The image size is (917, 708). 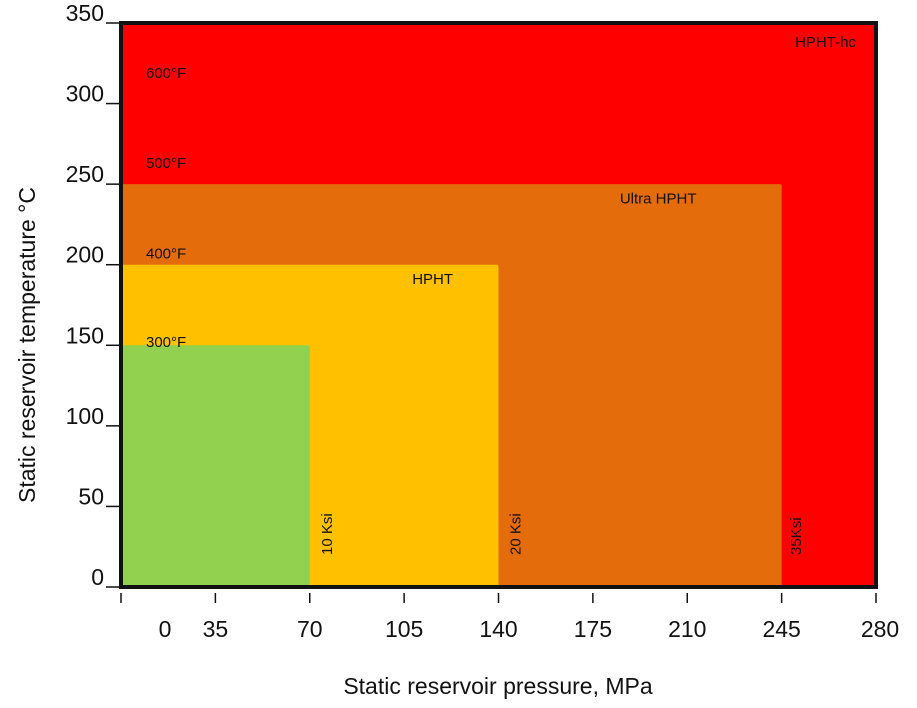 What do you see at coordinates (432, 279) in the screenshot?
I see `region-label: HPHT` at bounding box center [432, 279].